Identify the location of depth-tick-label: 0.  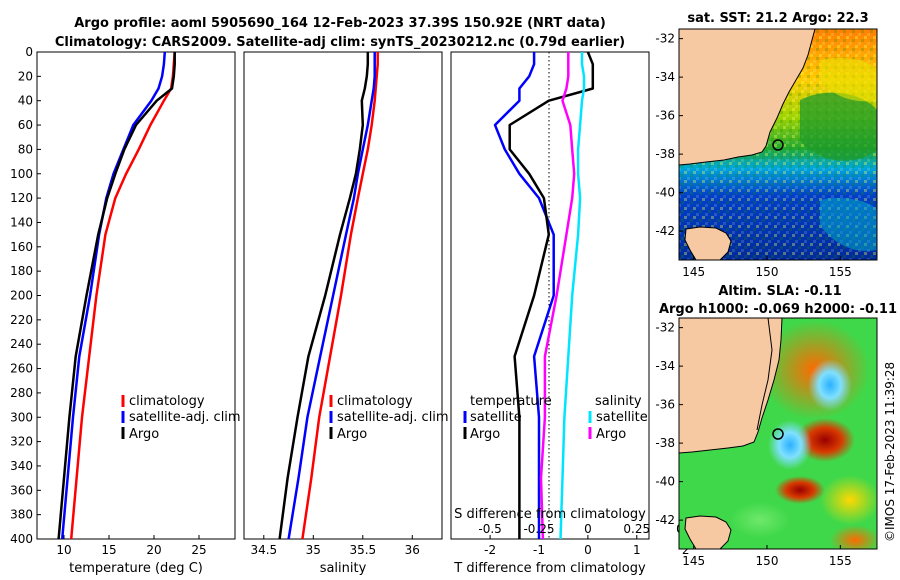
(29, 52).